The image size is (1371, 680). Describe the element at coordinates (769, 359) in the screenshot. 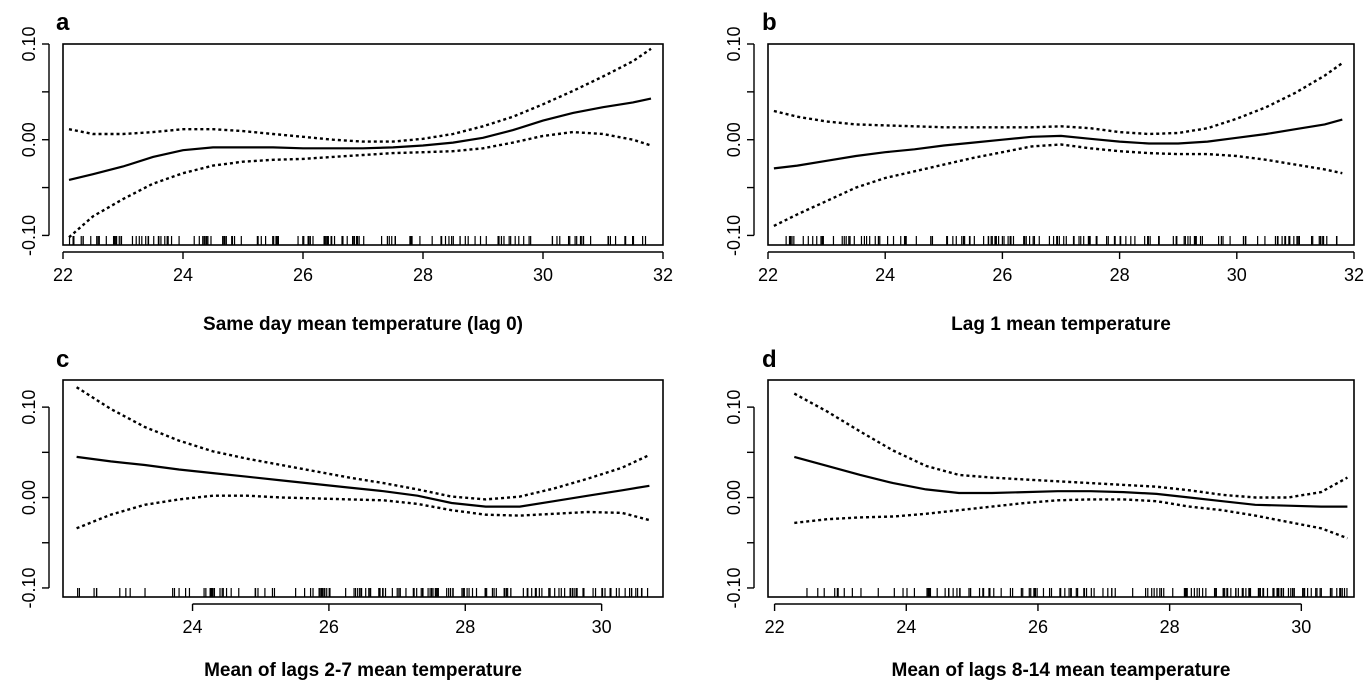

I see `panel-letter: d` at that location.